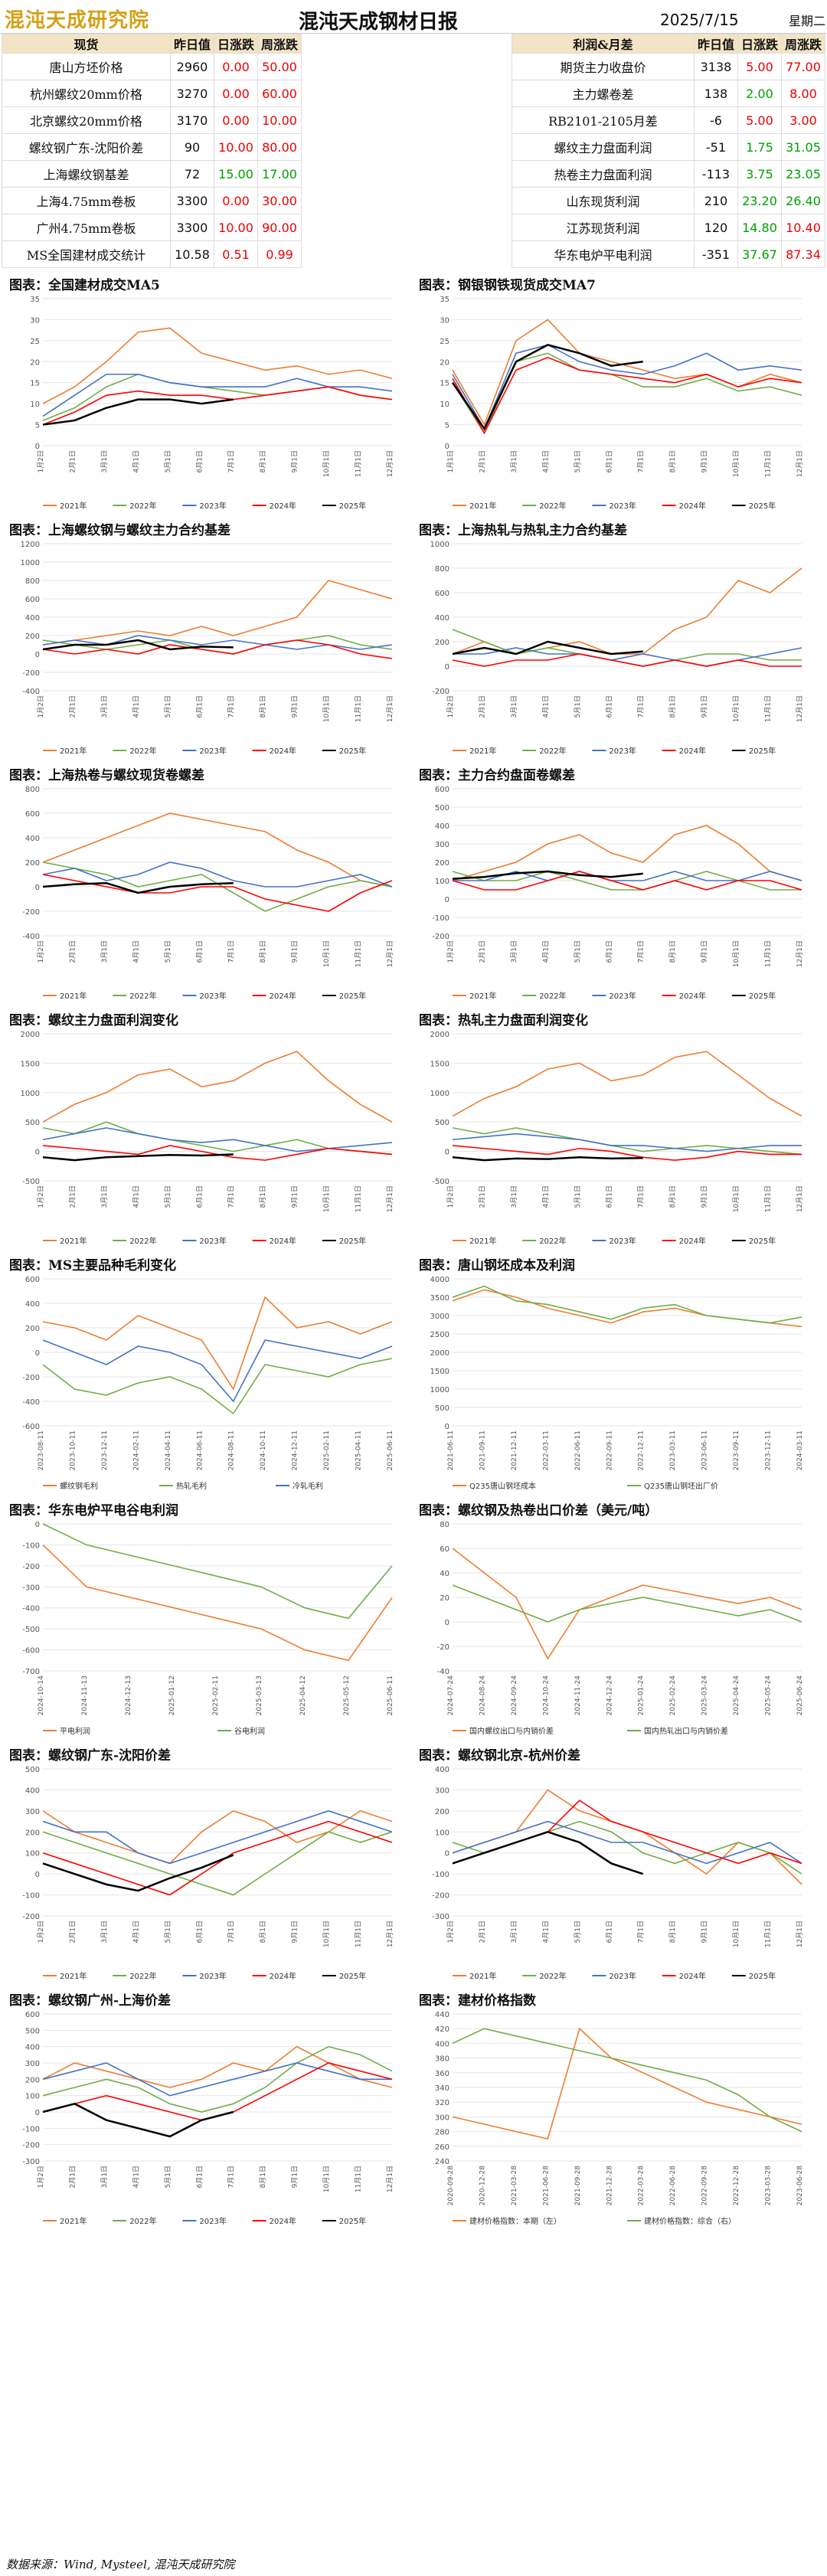 The height and width of the screenshot is (2576, 827). I want to click on y-tick-label: 100, so click(32, 2097).